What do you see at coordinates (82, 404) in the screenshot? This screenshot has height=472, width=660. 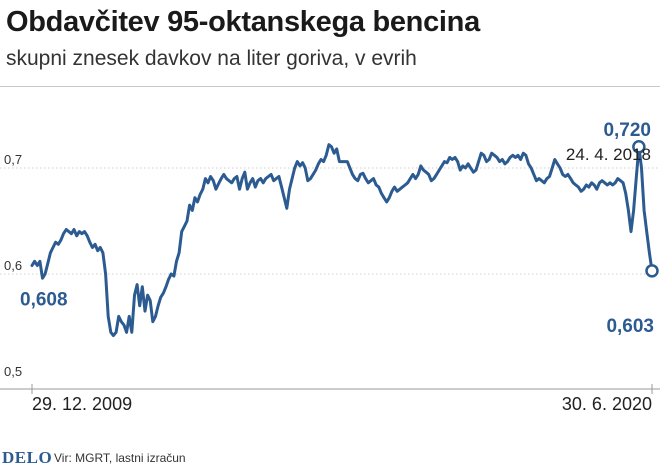 I see `x-tick-label-start: 29. 12. 2009` at bounding box center [82, 404].